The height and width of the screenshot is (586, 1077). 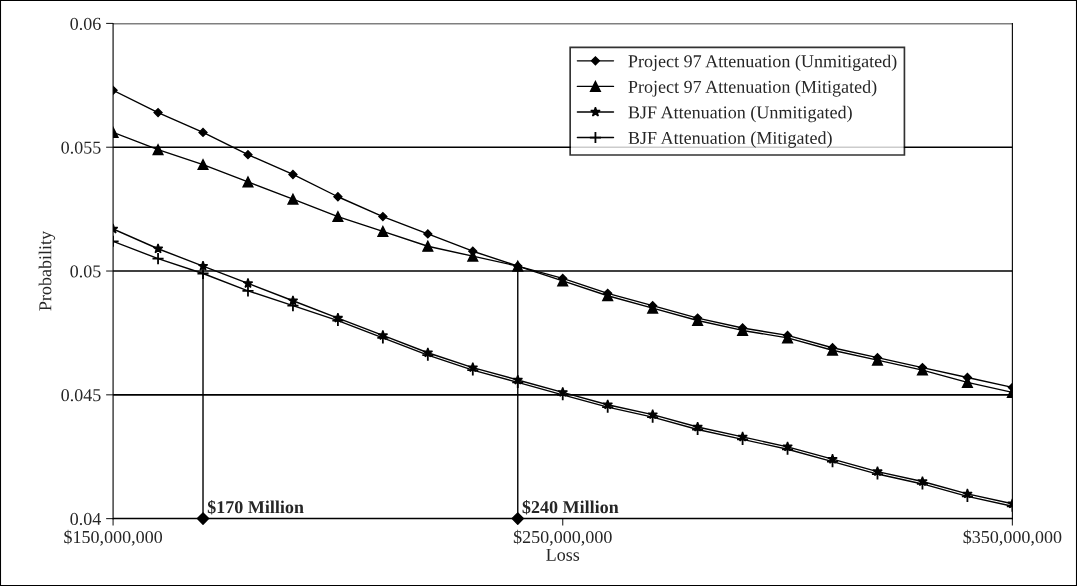 I want to click on legend-label: BJF Attenuation (Unmitigated), so click(x=740, y=114).